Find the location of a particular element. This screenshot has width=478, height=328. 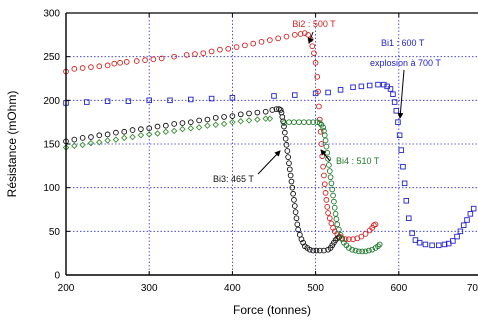

x-tick-label: 400 is located at coordinates (232, 288).